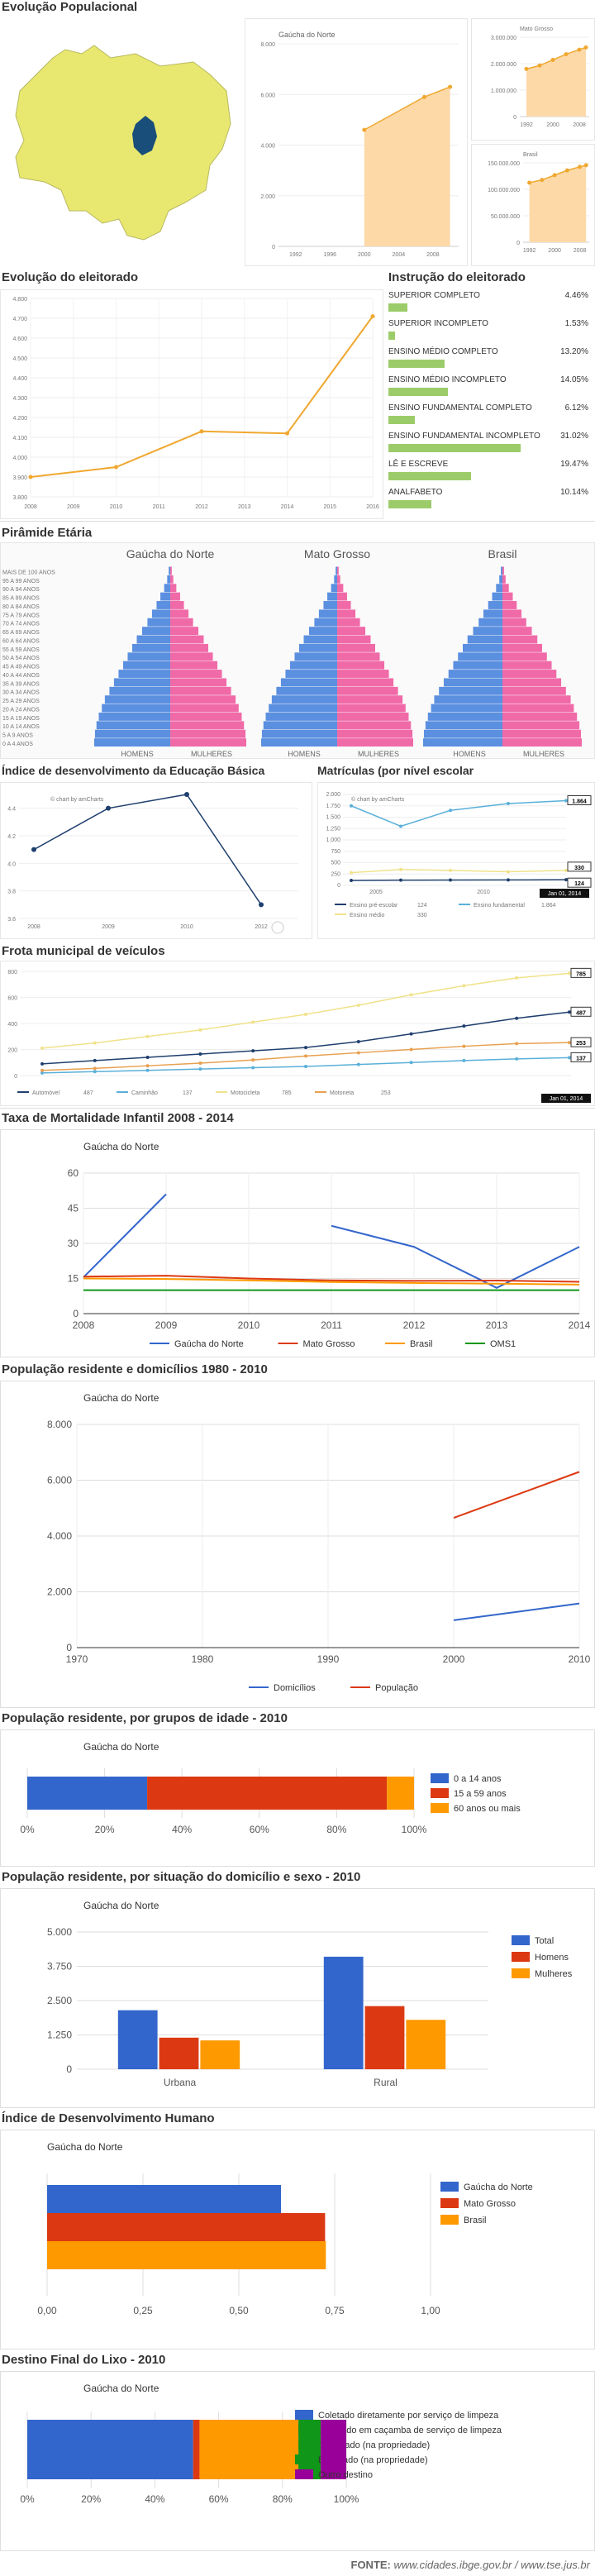 This screenshot has width=595, height=2576. What do you see at coordinates (144, 135) in the screenshot?
I see `map-municipality-highlight` at bounding box center [144, 135].